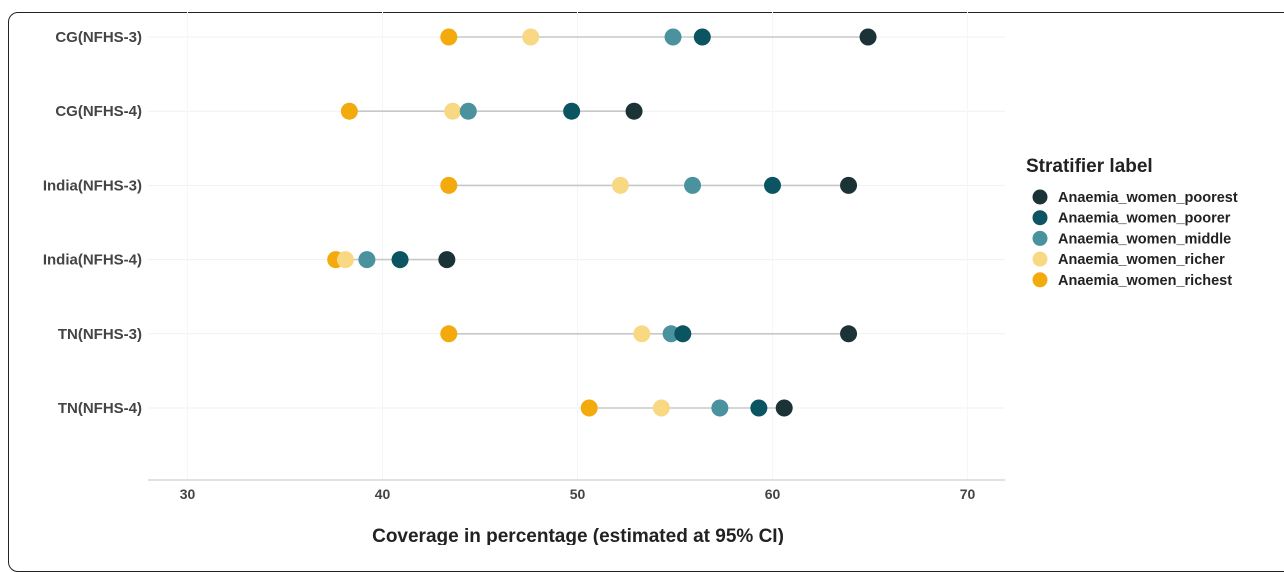 The height and width of the screenshot is (572, 1284). What do you see at coordinates (1089, 166) in the screenshot?
I see `legend-title: Stratifier label` at bounding box center [1089, 166].